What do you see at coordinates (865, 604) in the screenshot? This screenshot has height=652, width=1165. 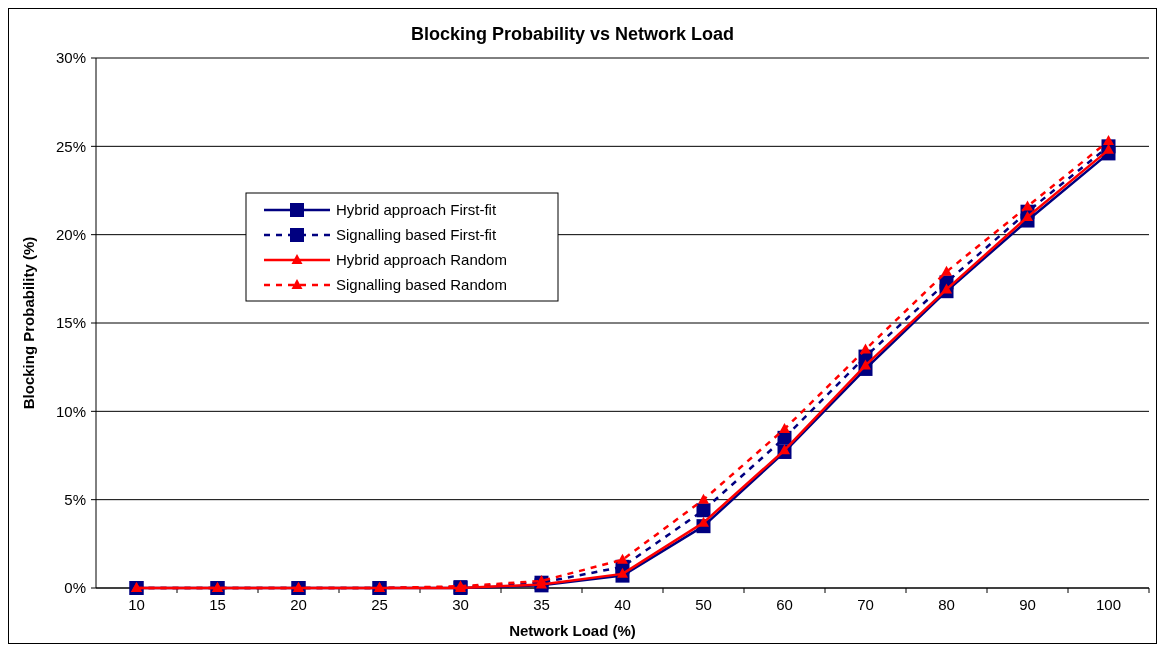 I see `x-tick-label: 70` at bounding box center [865, 604].